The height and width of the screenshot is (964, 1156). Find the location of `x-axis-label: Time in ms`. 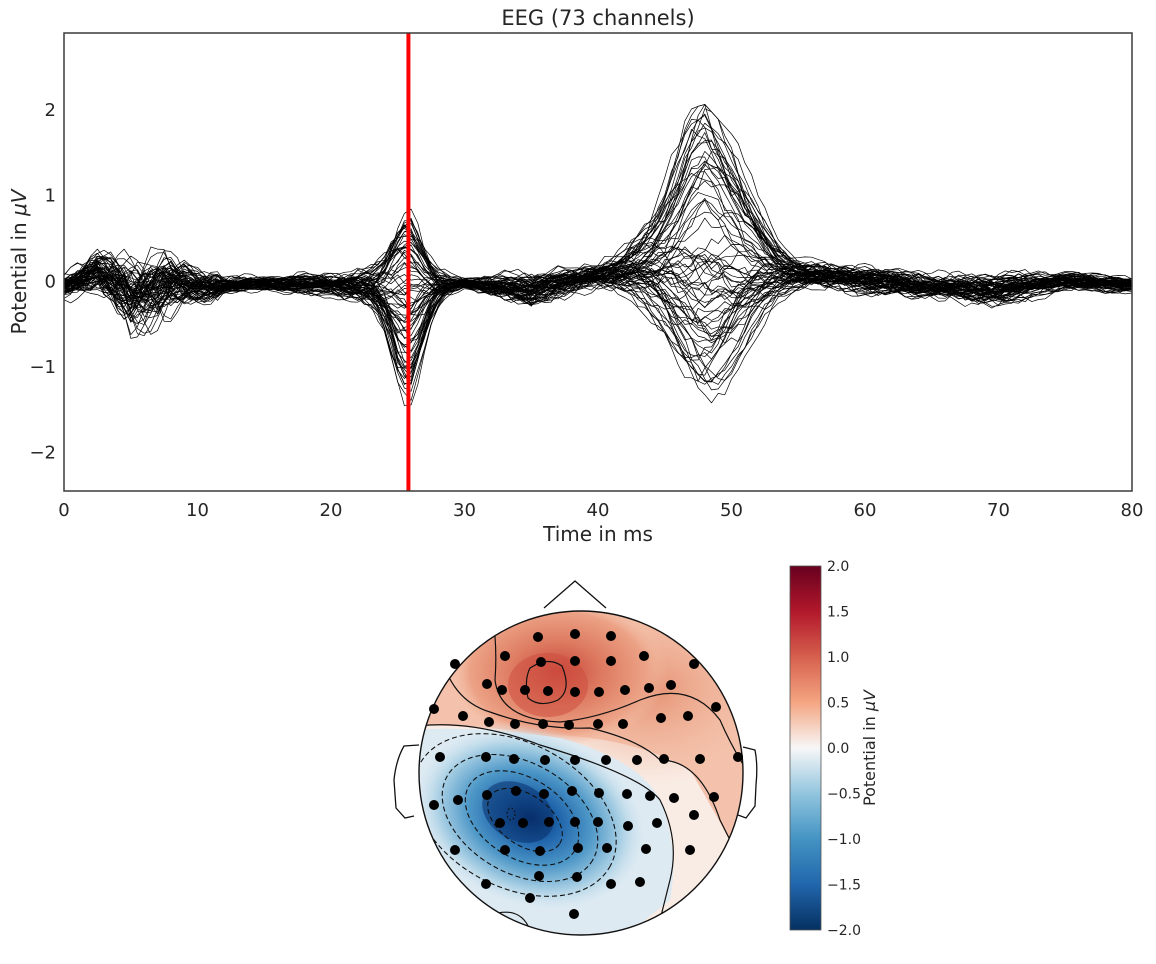

x-axis-label: Time in ms is located at coordinates (597, 534).